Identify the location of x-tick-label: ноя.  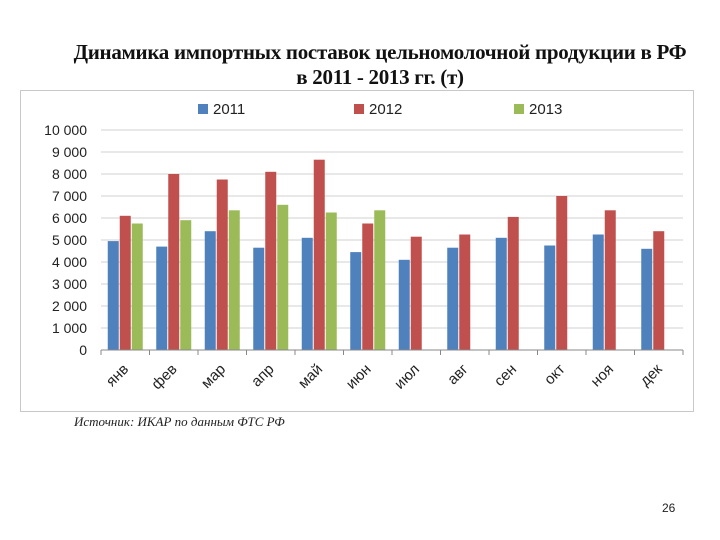
(603, 376).